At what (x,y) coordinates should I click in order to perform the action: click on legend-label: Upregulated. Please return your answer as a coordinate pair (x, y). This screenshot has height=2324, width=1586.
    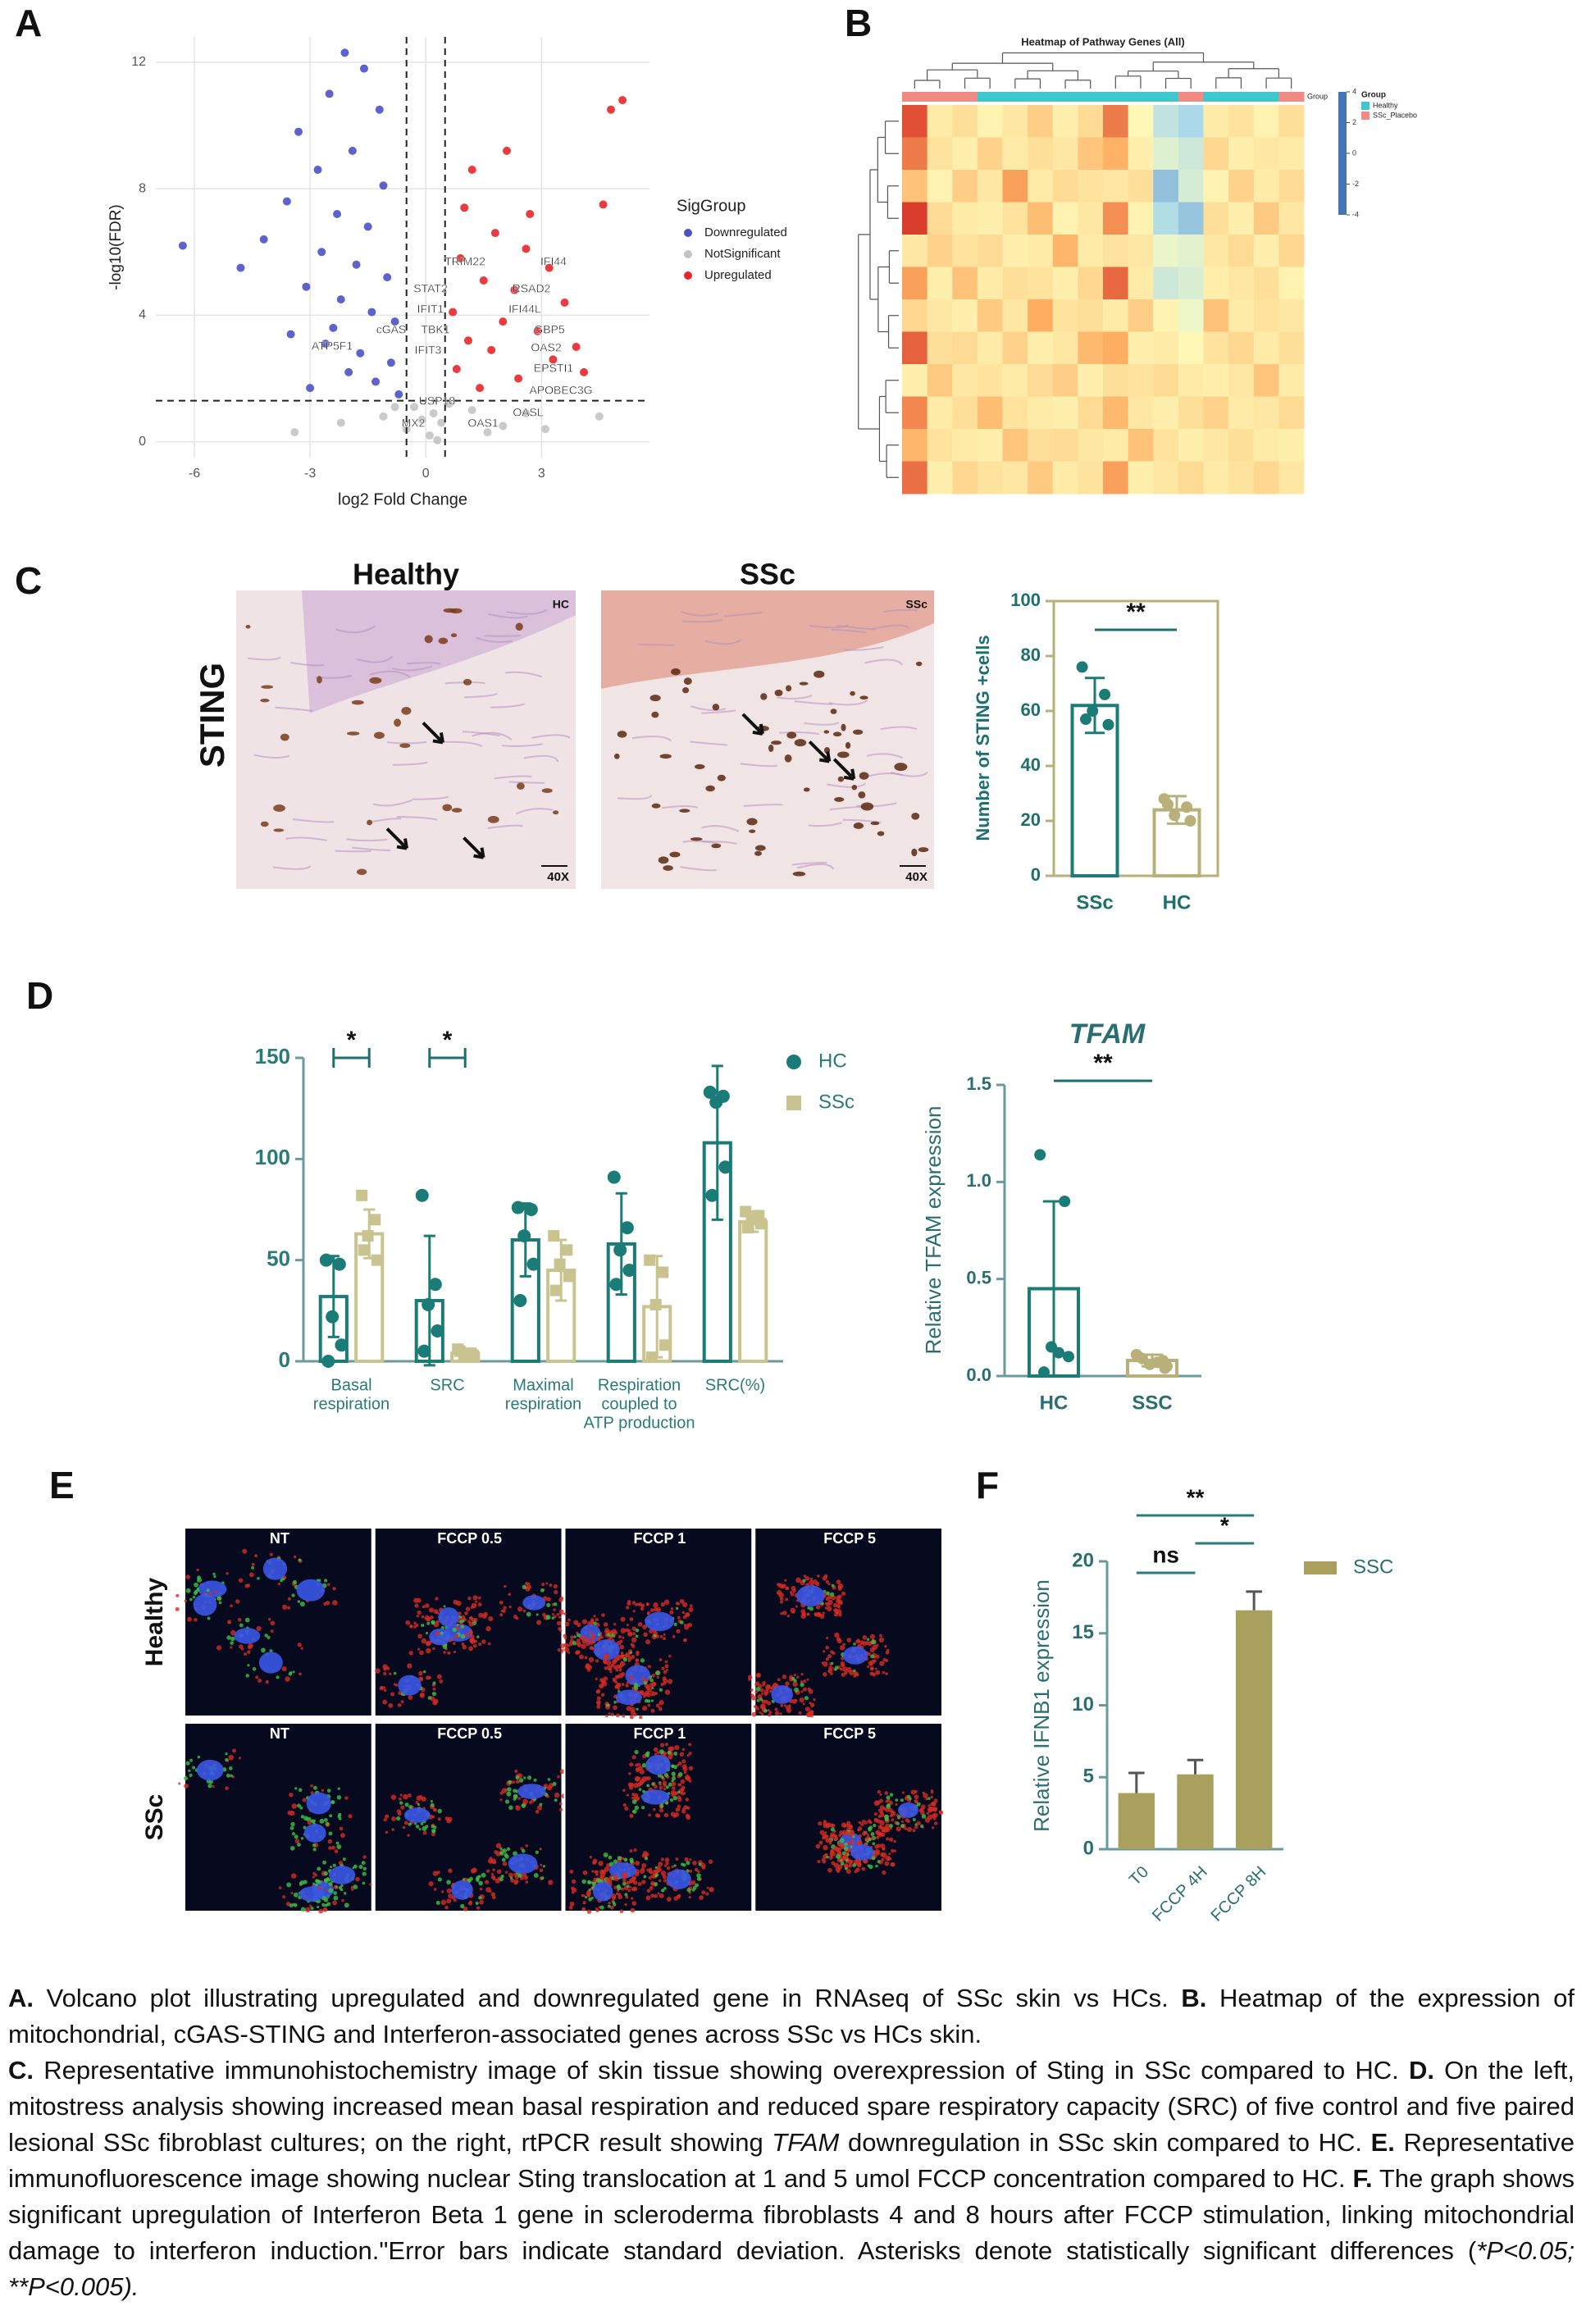
    Looking at the image, I should click on (738, 275).